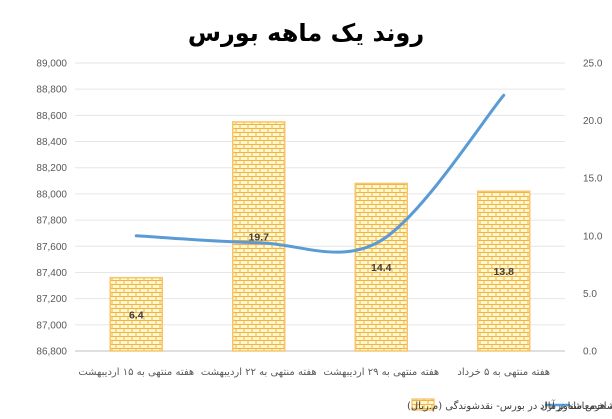 This screenshot has height=419, width=612. Describe the element at coordinates (51, 64) in the screenshot. I see `y-left-tick-label: 89,000` at that location.